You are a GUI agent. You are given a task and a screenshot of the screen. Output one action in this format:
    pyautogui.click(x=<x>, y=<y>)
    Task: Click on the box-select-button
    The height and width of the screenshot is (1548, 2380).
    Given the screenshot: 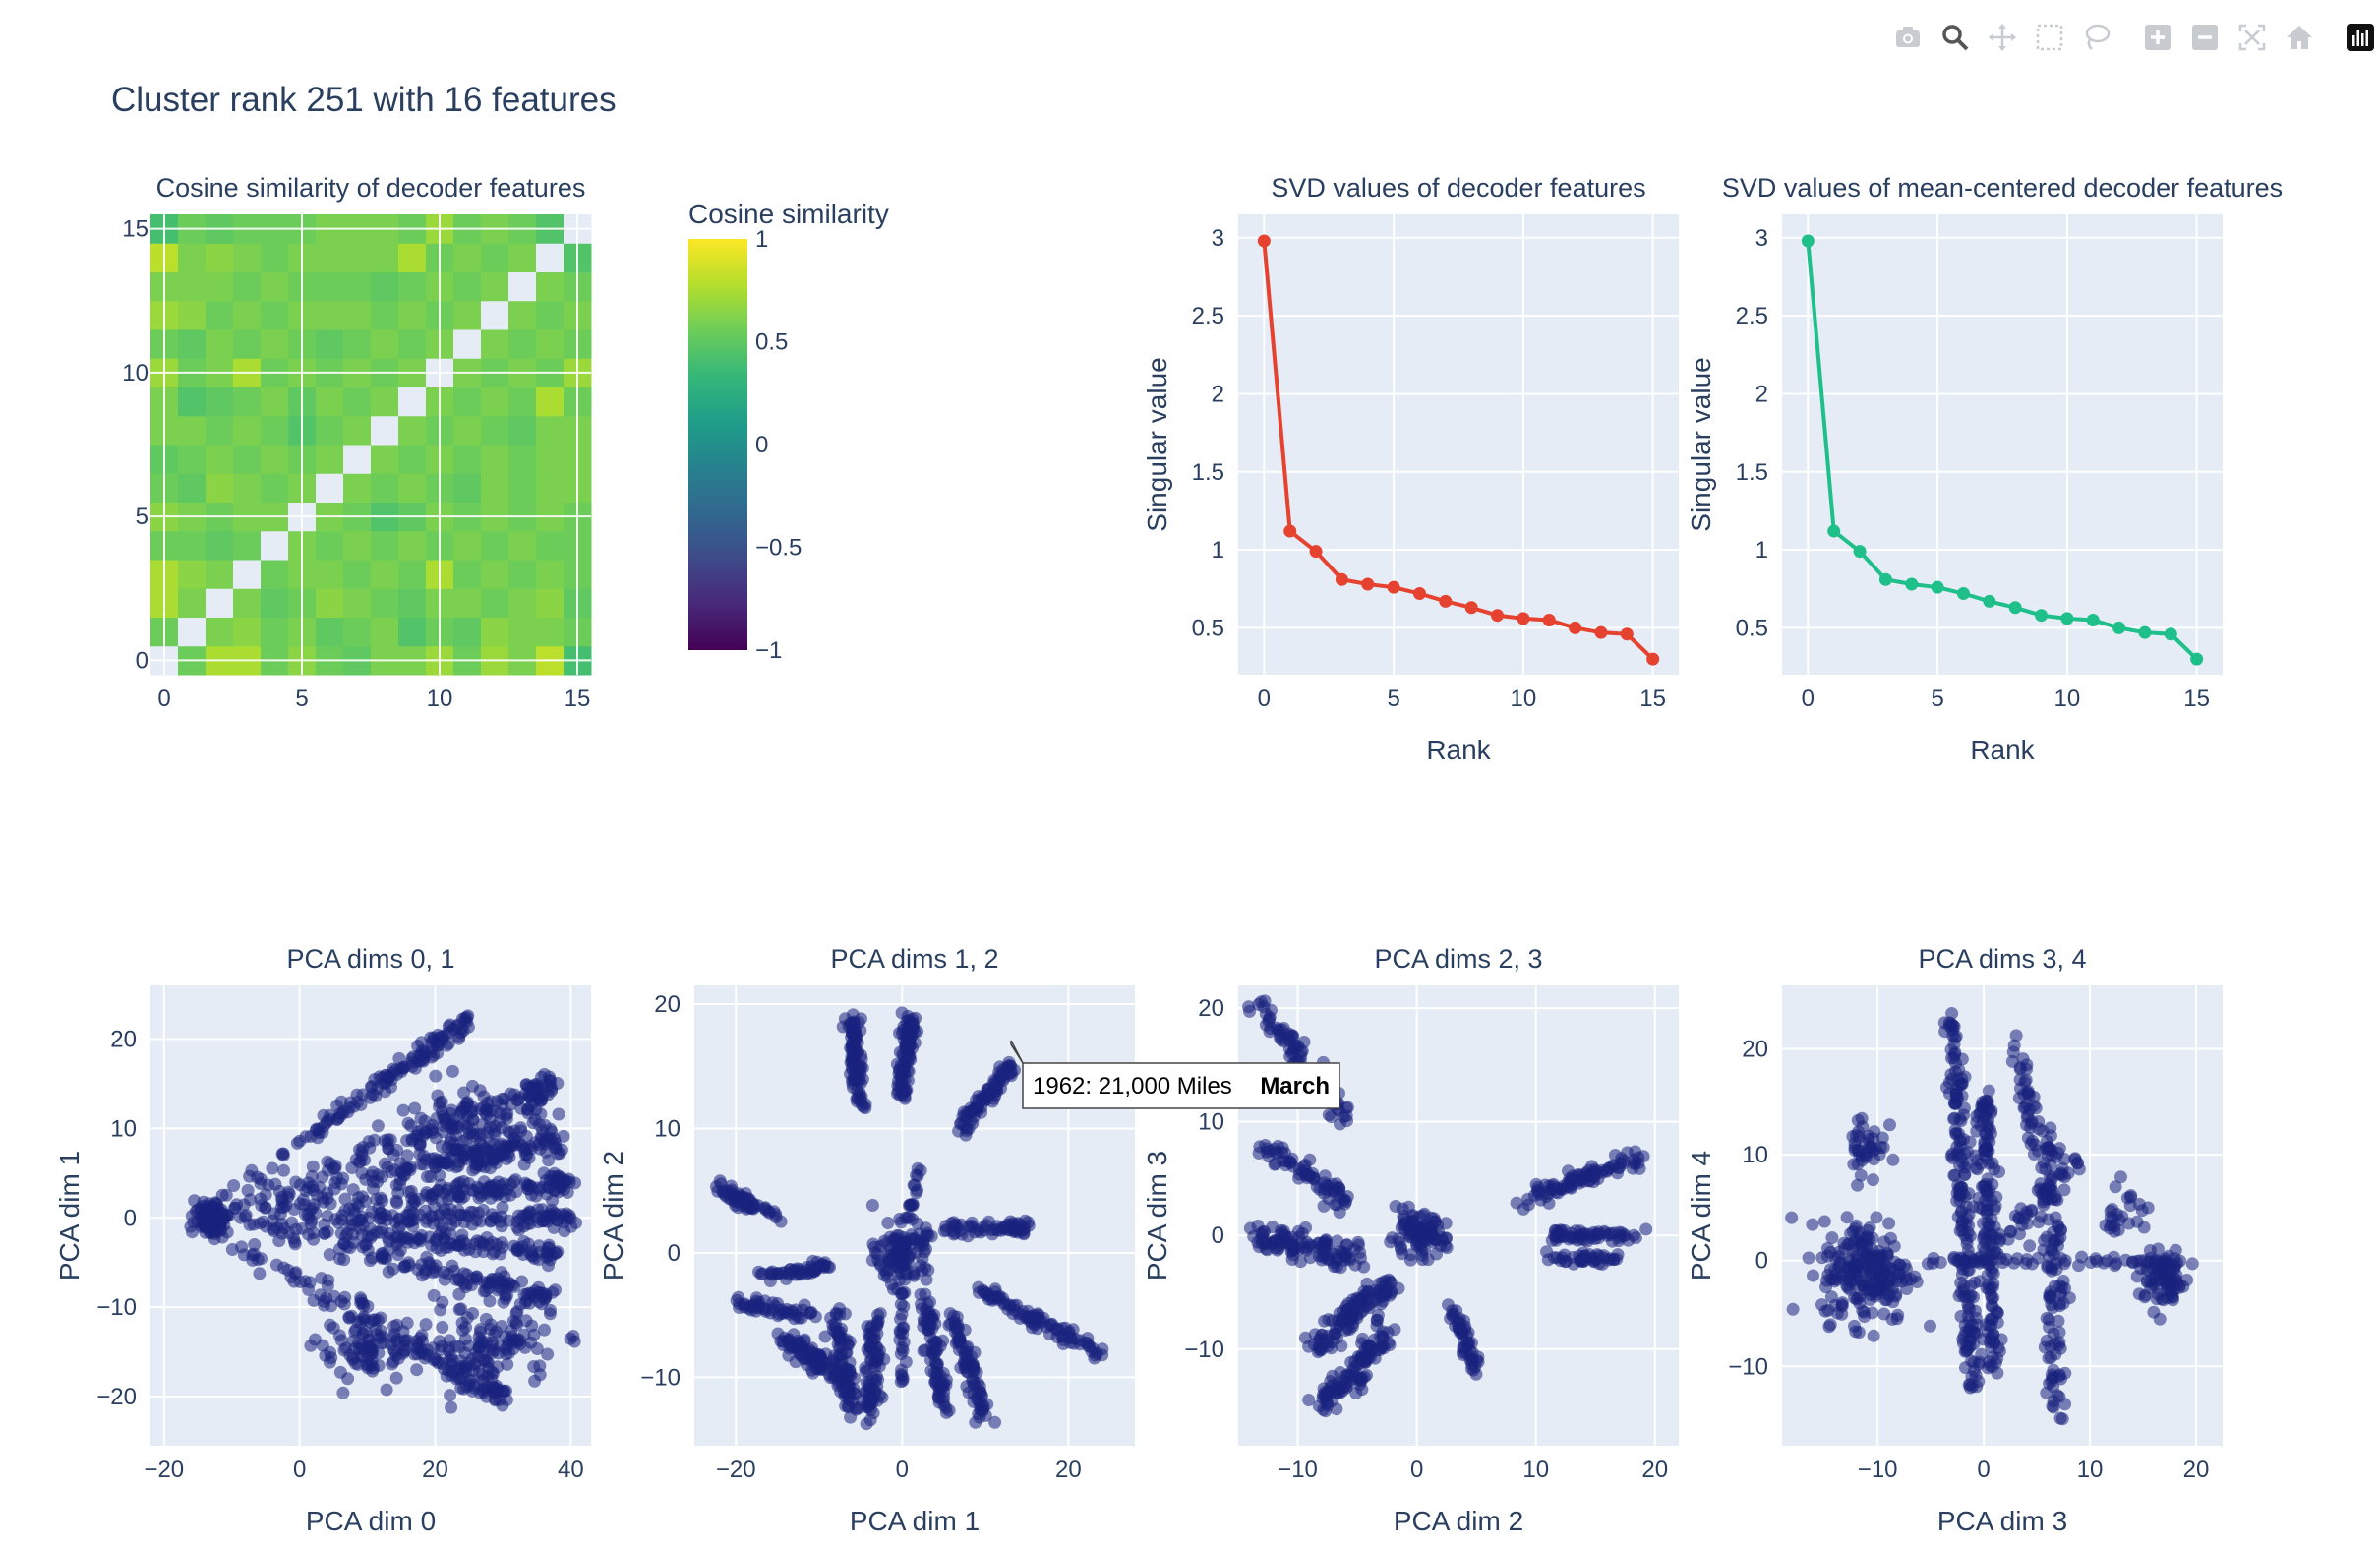 What is the action you would take?
    pyautogui.click(x=2049, y=37)
    